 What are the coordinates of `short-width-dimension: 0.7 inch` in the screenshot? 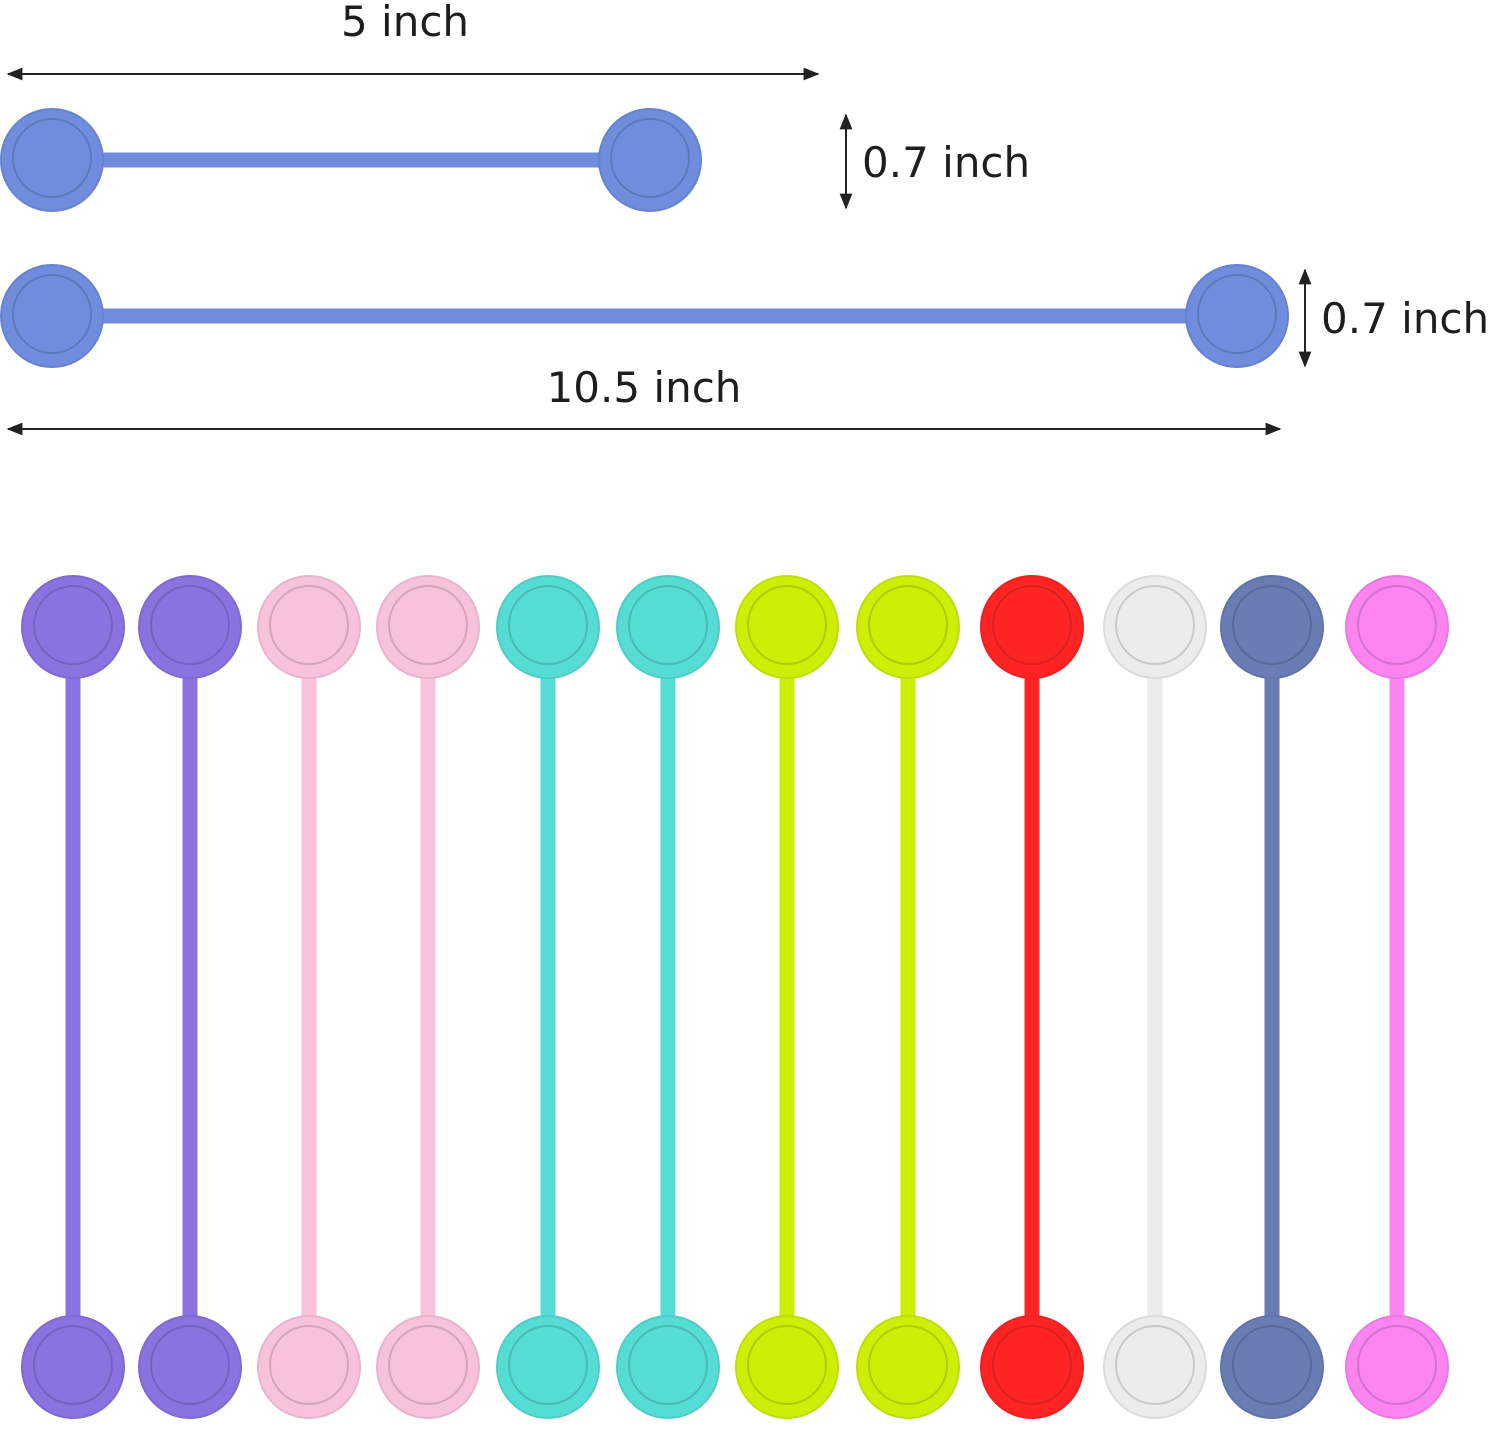 It's located at (934, 161).